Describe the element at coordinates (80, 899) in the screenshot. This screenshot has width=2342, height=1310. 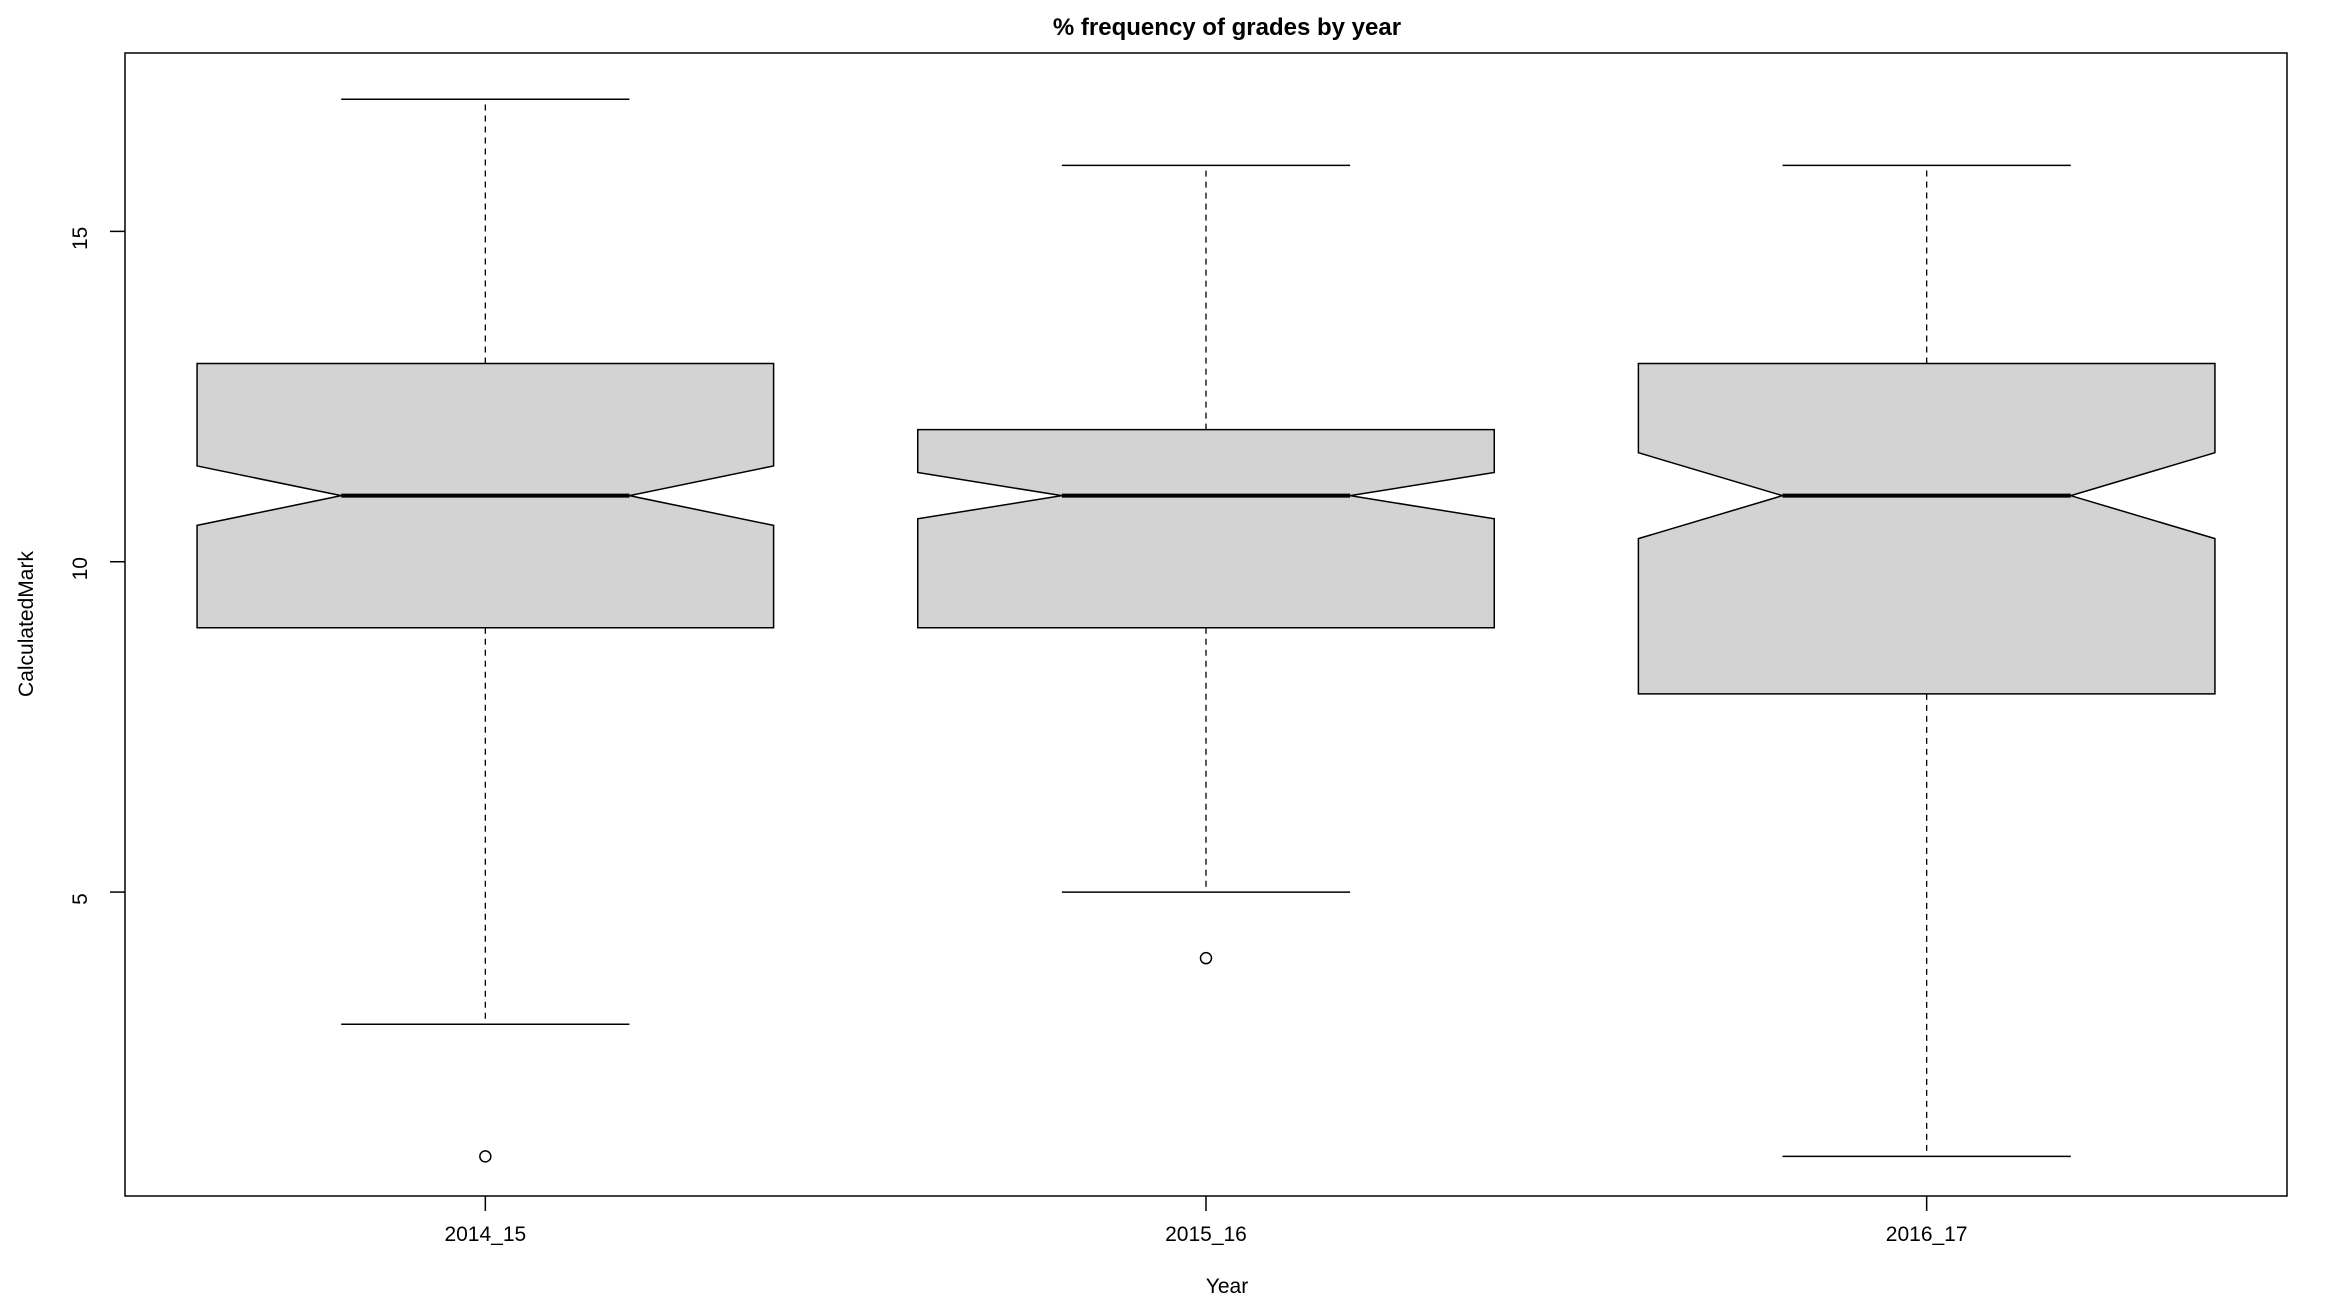
I see `y-tick-label: 5` at that location.